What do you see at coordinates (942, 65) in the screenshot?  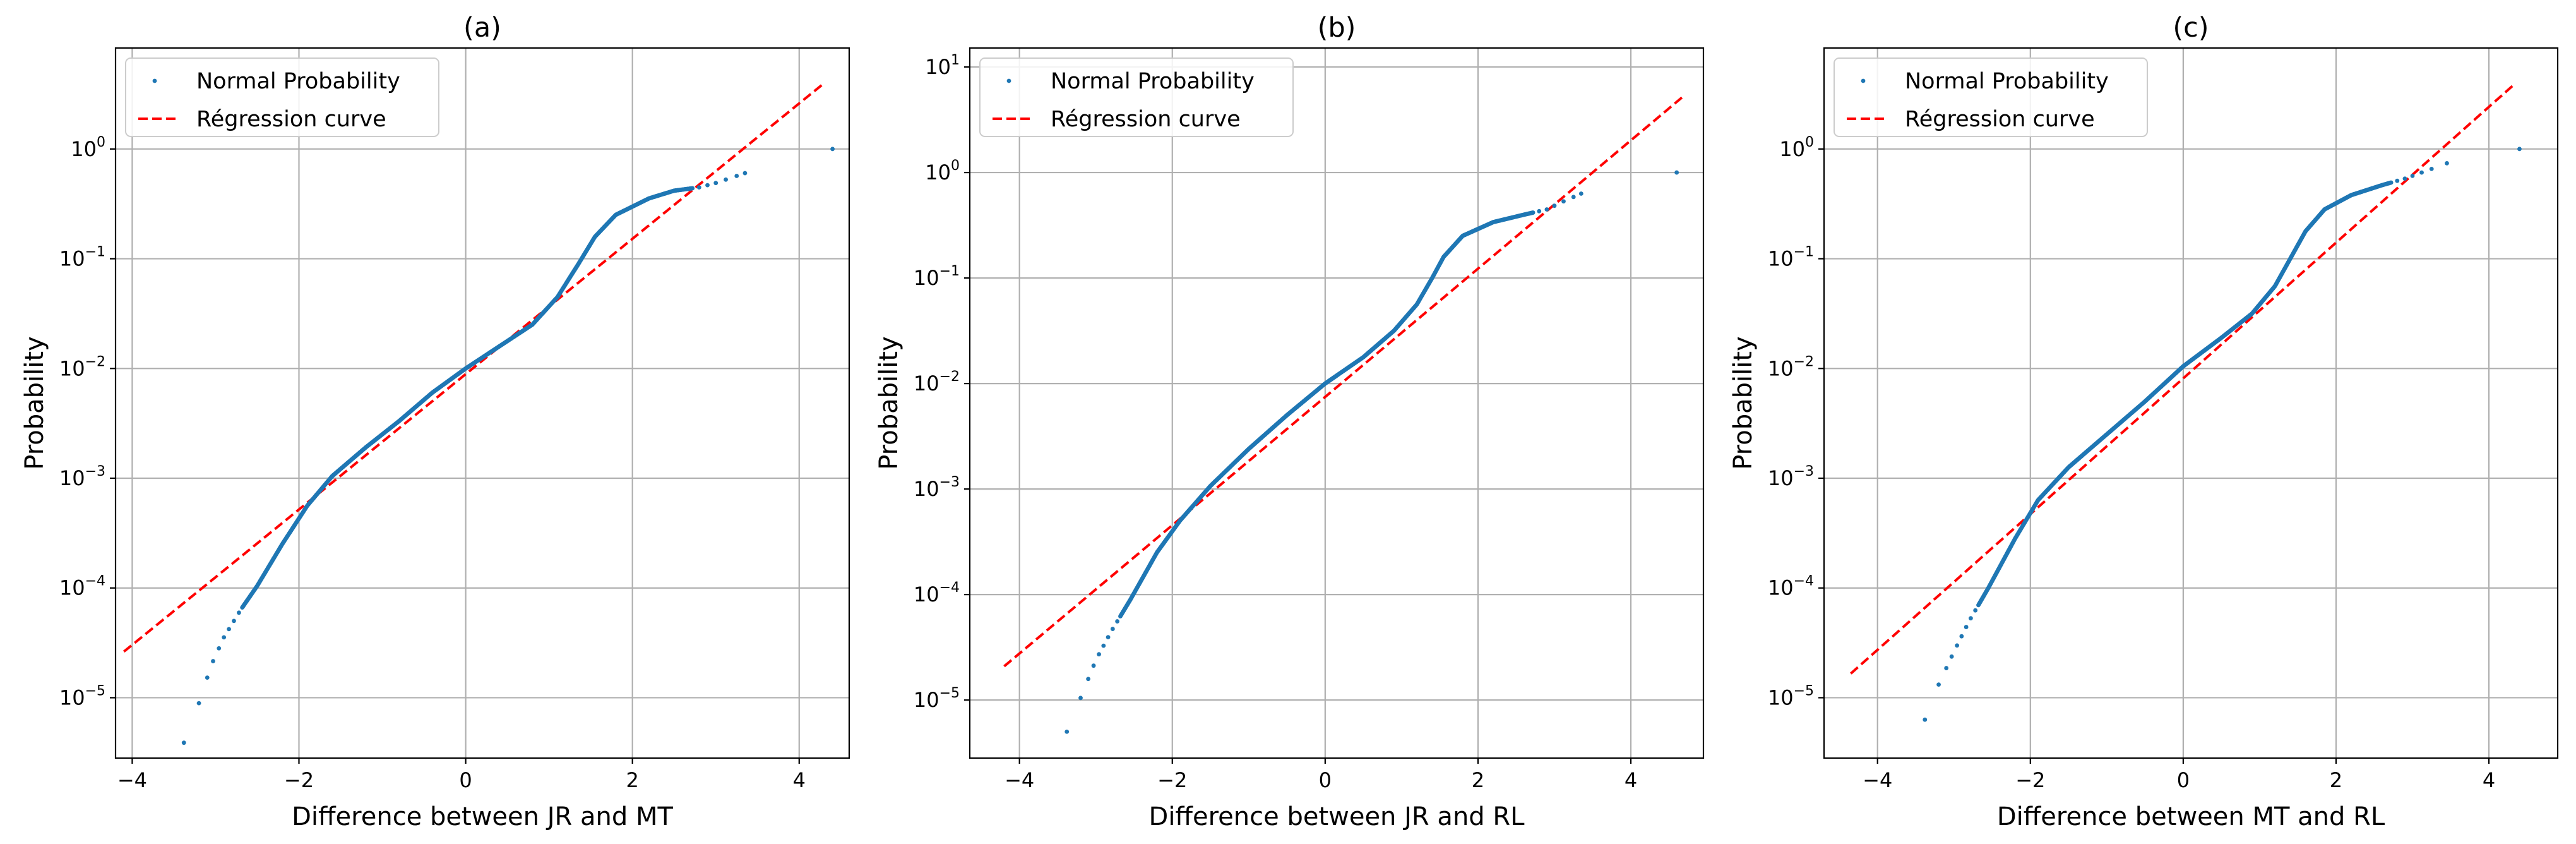 I see `y-tick-label: 10¹` at bounding box center [942, 65].